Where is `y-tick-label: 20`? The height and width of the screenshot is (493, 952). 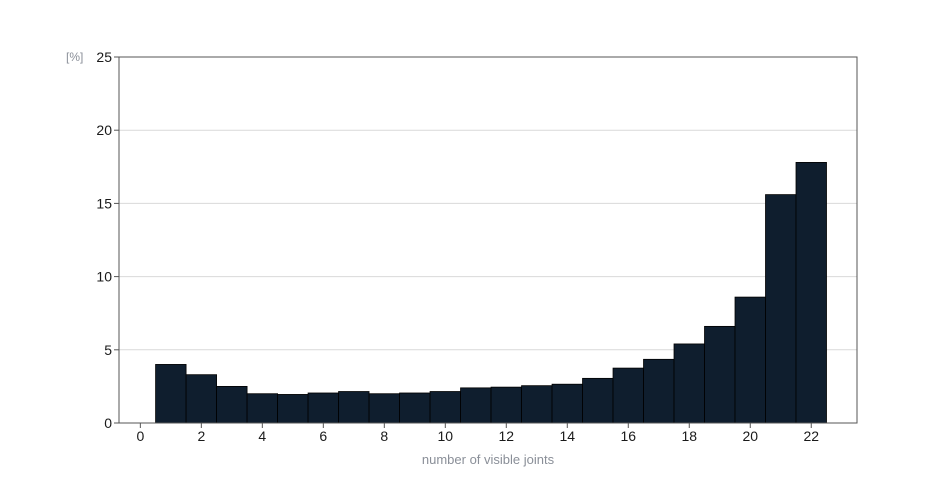 y-tick-label: 20 is located at coordinates (104, 130).